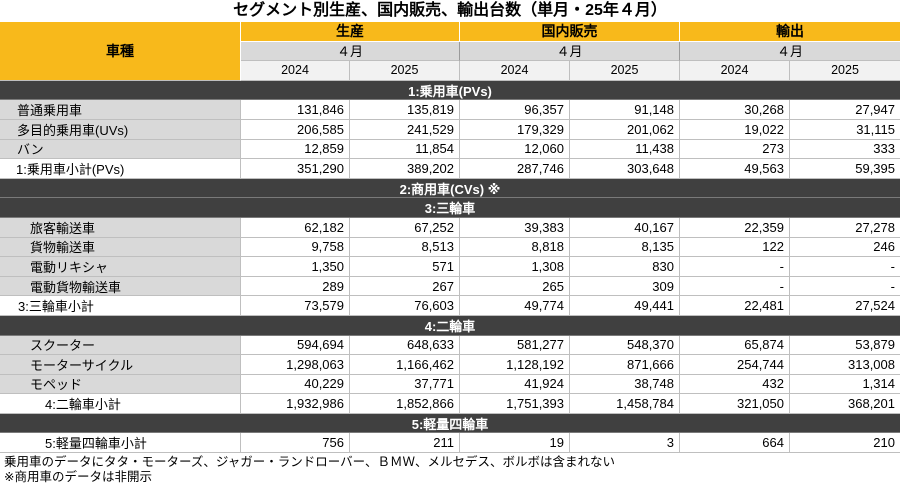 Image resolution: width=900 pixels, height=487 pixels. Describe the element at coordinates (405, 129) in the screenshot. I see `value-production-2025: 241,529` at that location.